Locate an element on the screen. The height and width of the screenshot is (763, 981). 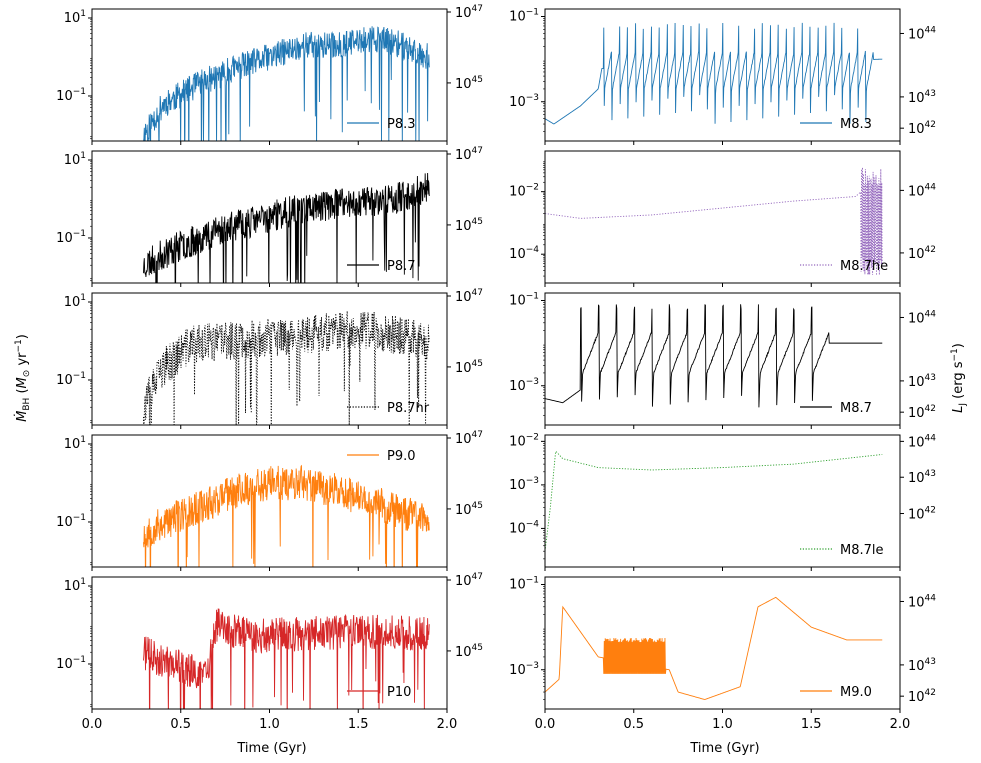
xlabel-right: Time (Gyr) is located at coordinates (724, 748).